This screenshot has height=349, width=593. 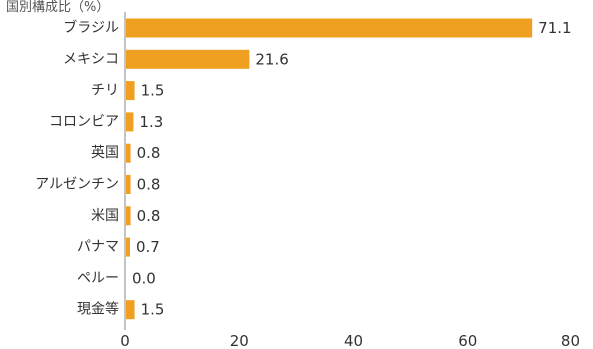 What do you see at coordinates (91, 59) in the screenshot?
I see `category-label: メキシコ` at bounding box center [91, 59].